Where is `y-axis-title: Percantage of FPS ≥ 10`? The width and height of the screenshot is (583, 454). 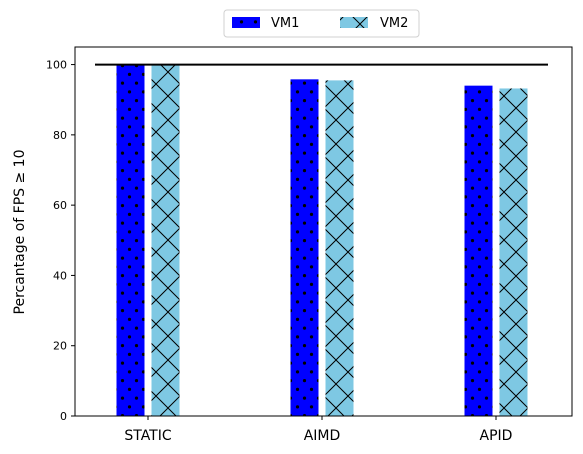
y-axis-title: Percantage of FPS ≥ 10 is located at coordinates (20, 232).